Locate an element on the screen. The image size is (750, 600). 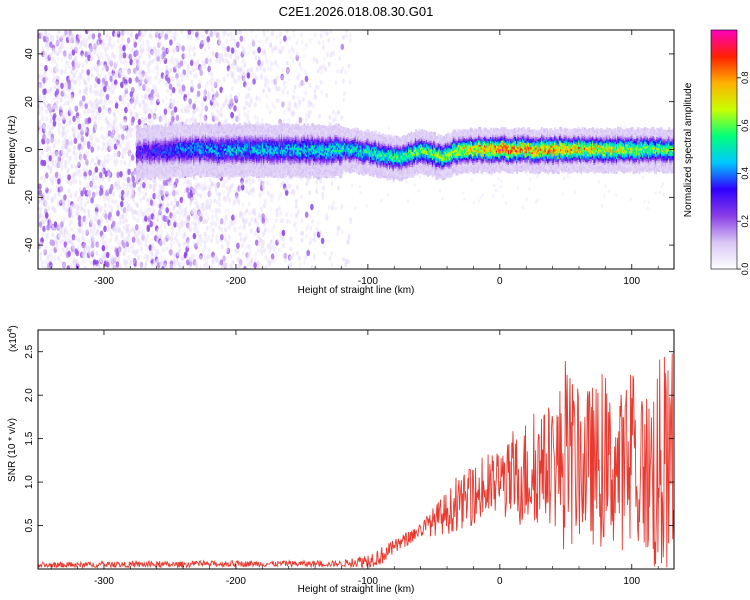
y-tick-label: 20 is located at coordinates (29, 102).